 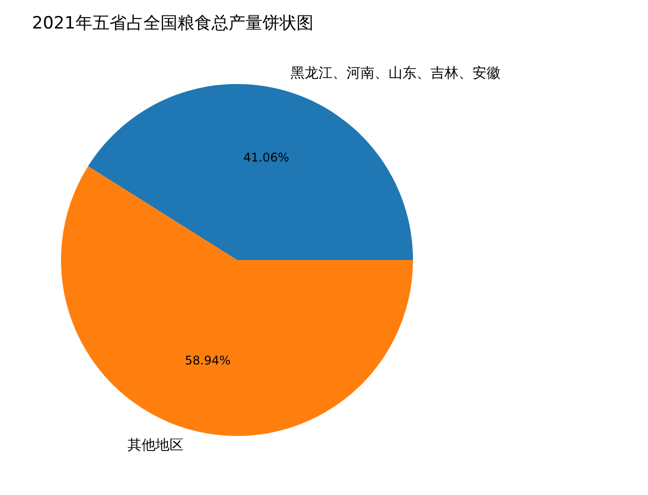 What do you see at coordinates (155, 446) in the screenshot?
I see `slice-label: 其他地区` at bounding box center [155, 446].